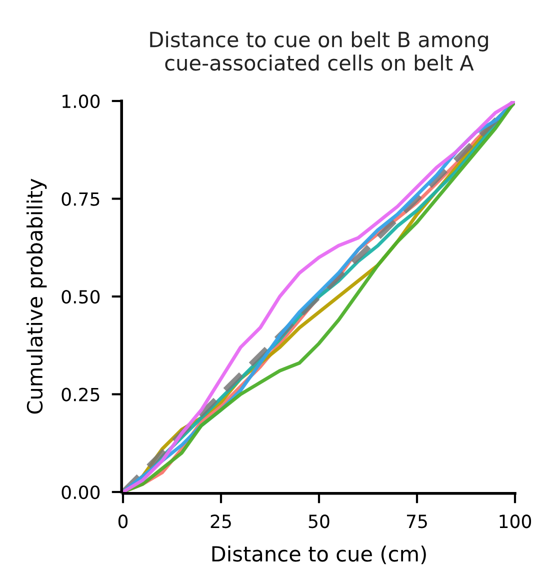  What do you see at coordinates (36, 296) in the screenshot?
I see `y-axis-title: Cumulative probability` at bounding box center [36, 296].